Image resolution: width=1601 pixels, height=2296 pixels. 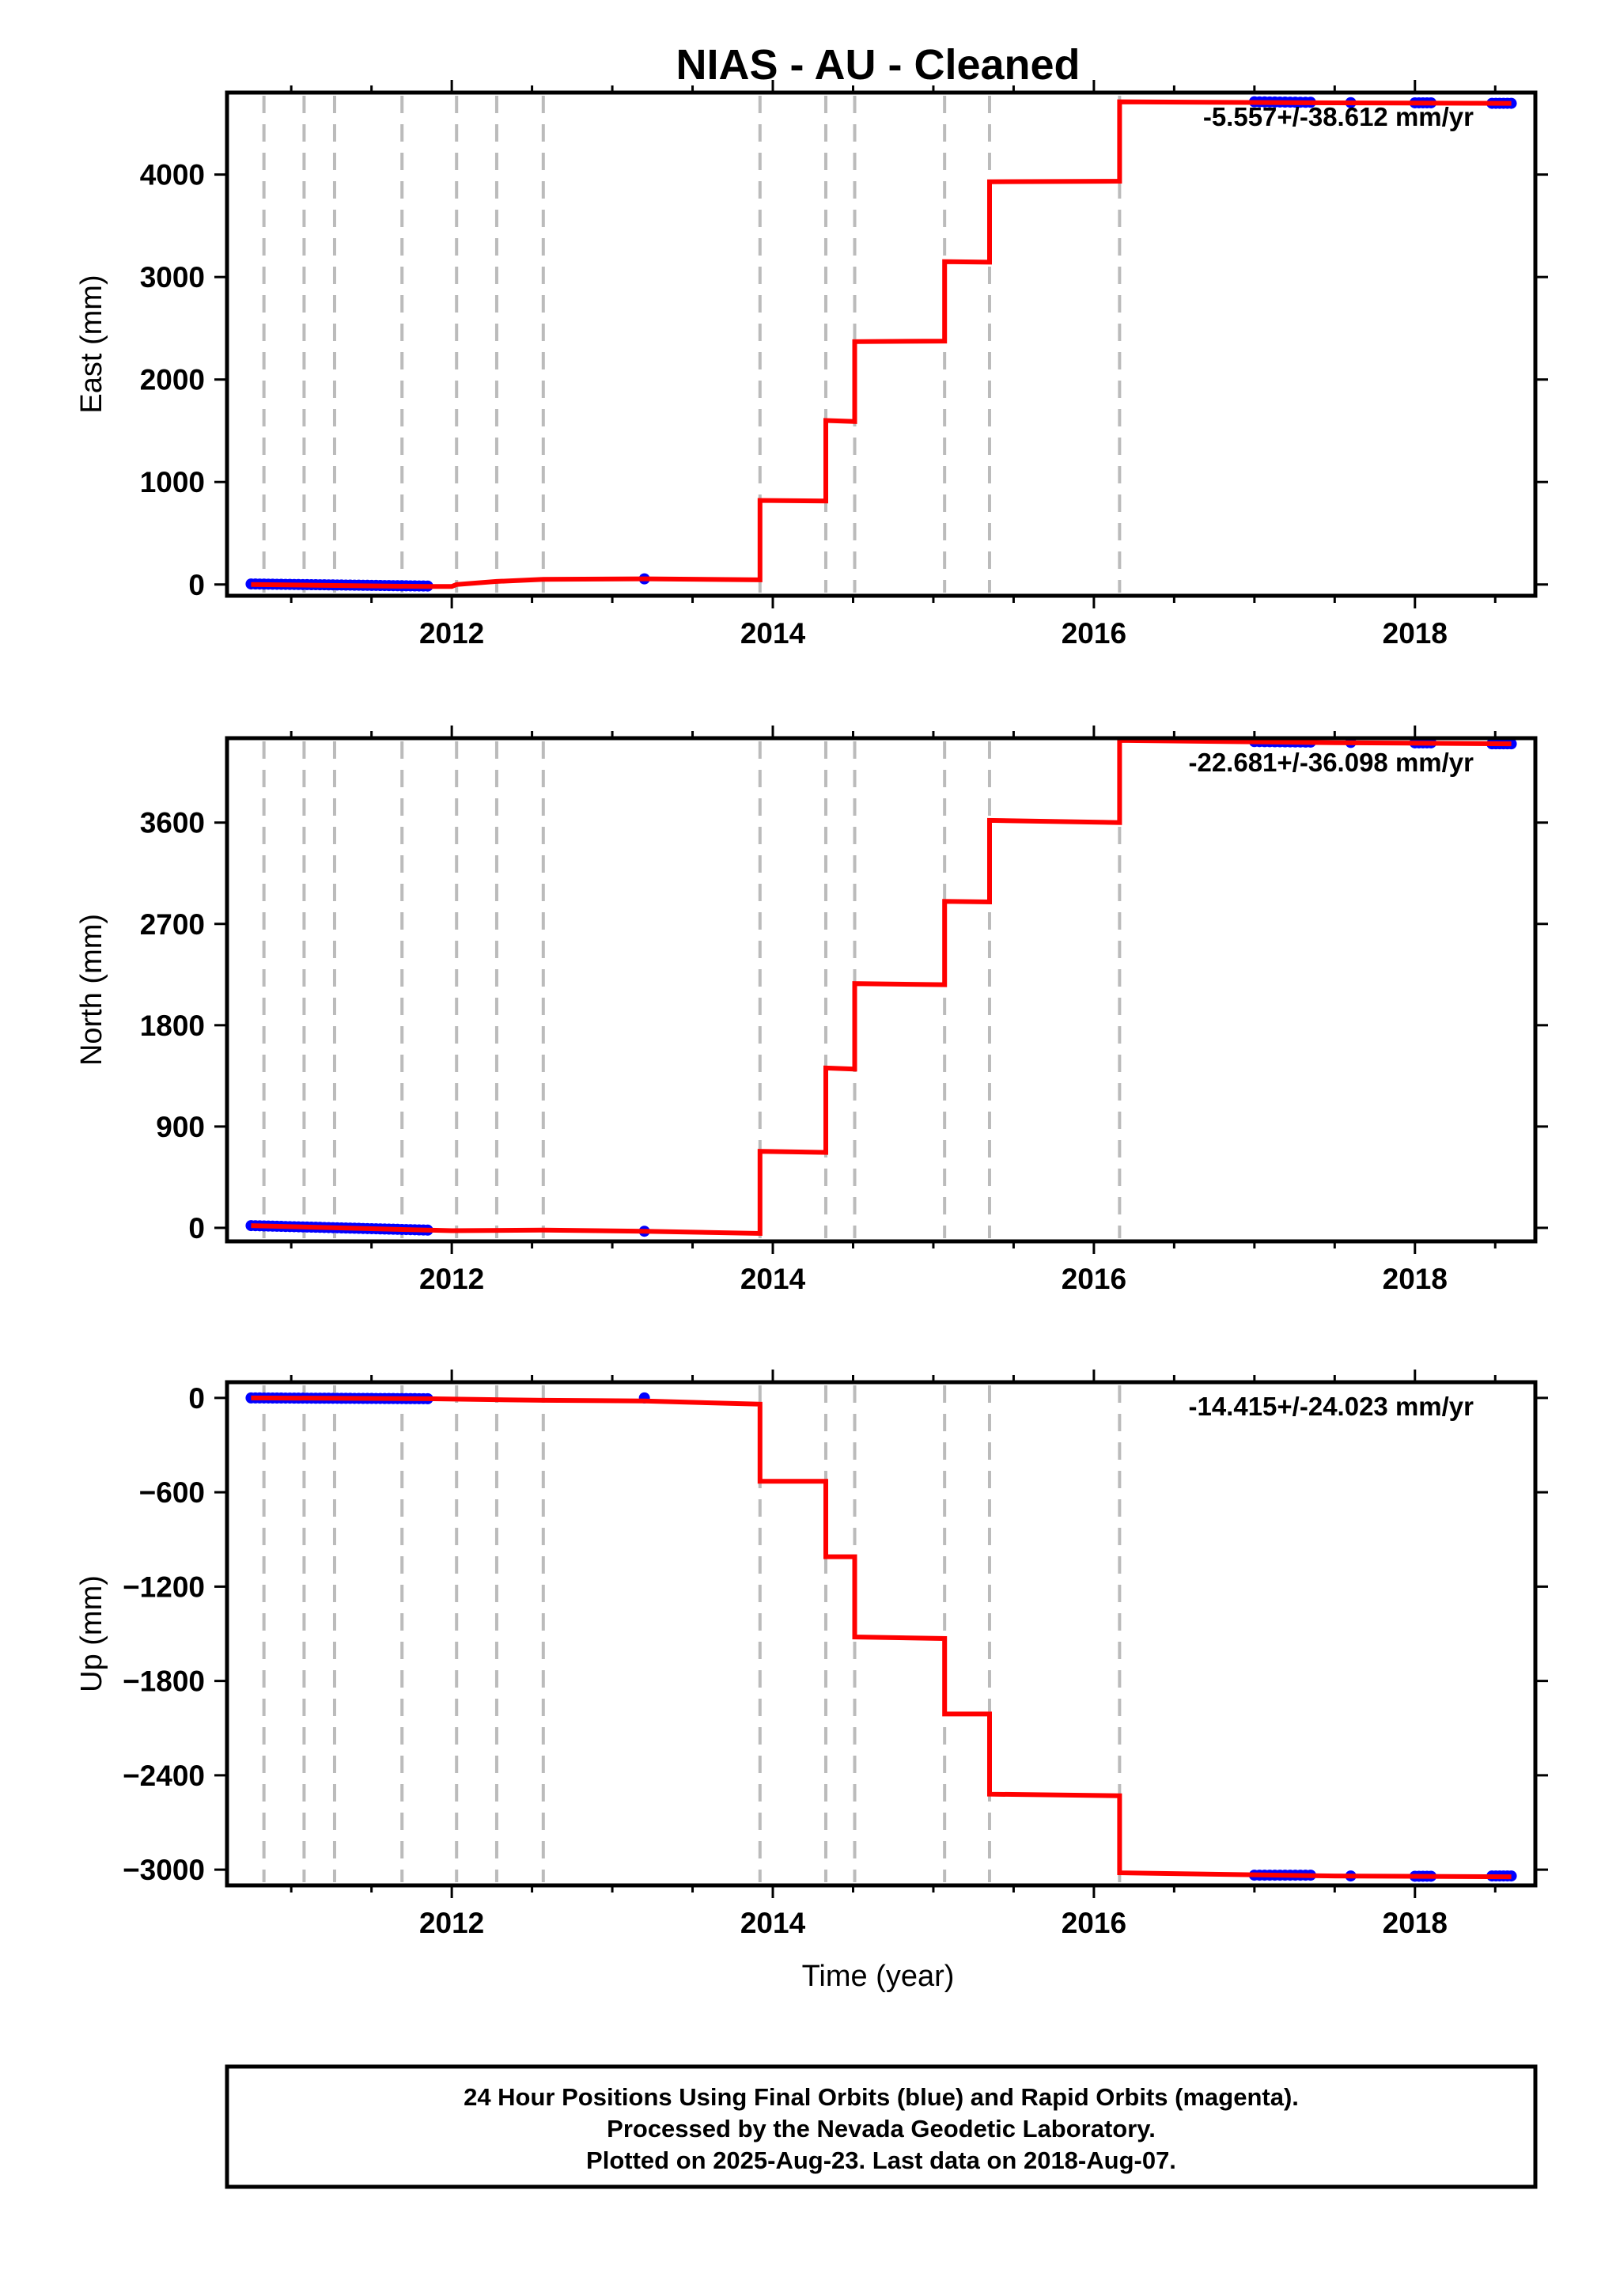 I want to click on north-y-tick-label: 0, so click(x=197, y=1228).